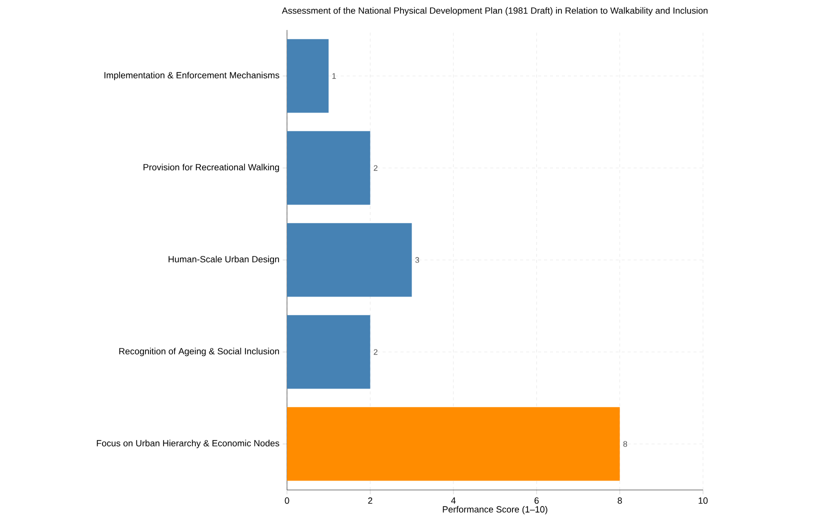 The height and width of the screenshot is (531, 819). Describe the element at coordinates (453, 500) in the screenshot. I see `x-tick-label: 4` at that location.